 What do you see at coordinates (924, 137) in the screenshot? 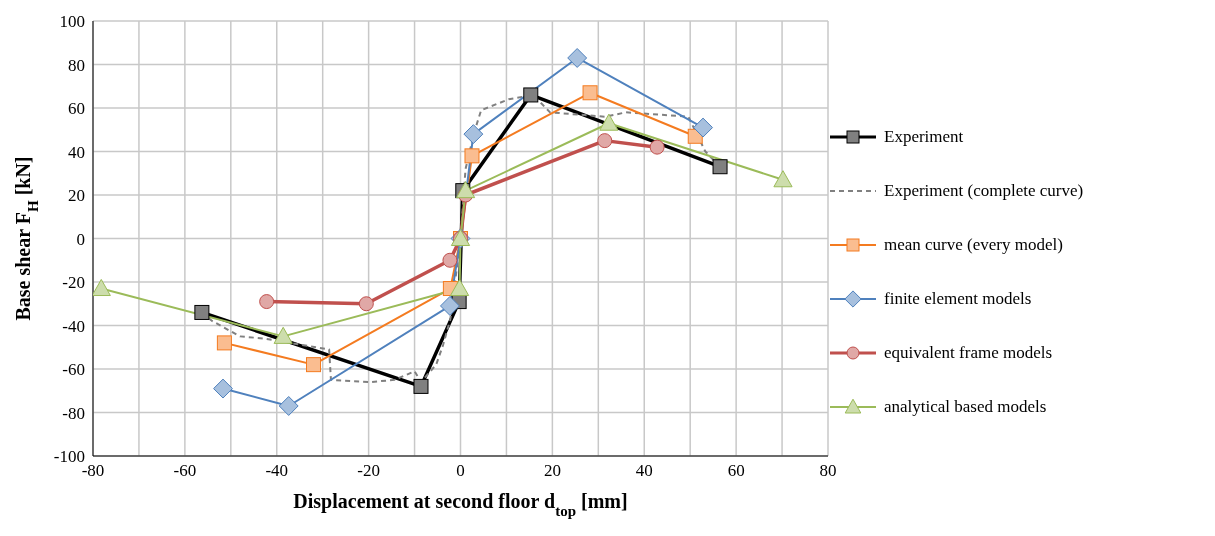
I see `legend-label: Experiment` at bounding box center [924, 137].